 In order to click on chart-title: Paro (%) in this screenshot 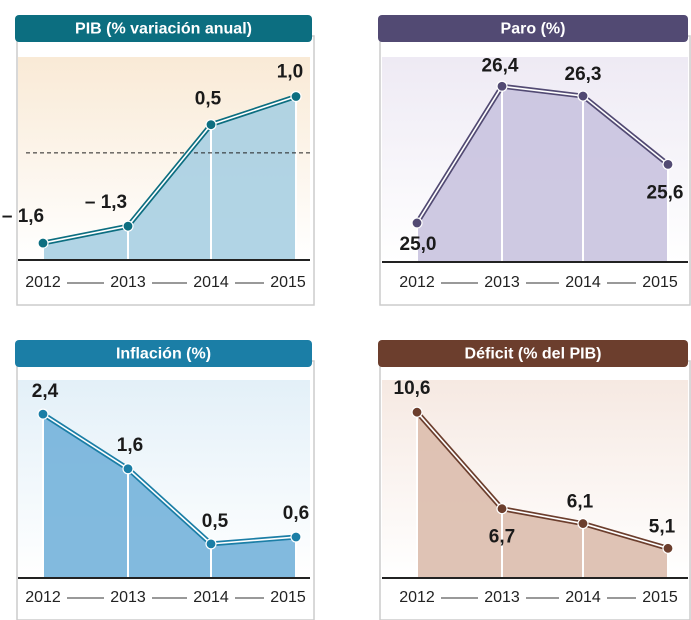, I will do `click(533, 29)`.